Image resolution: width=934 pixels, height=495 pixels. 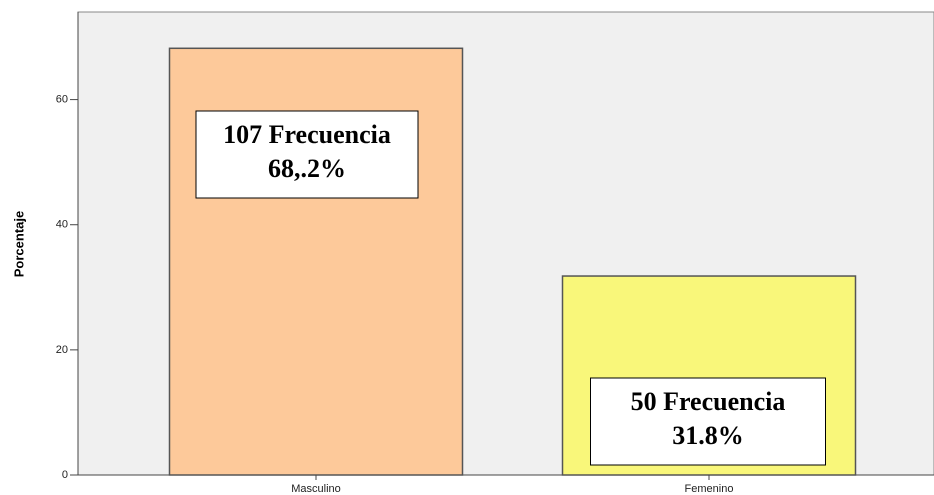 What do you see at coordinates (62, 350) in the screenshot?
I see `y-tick-label: 20` at bounding box center [62, 350].